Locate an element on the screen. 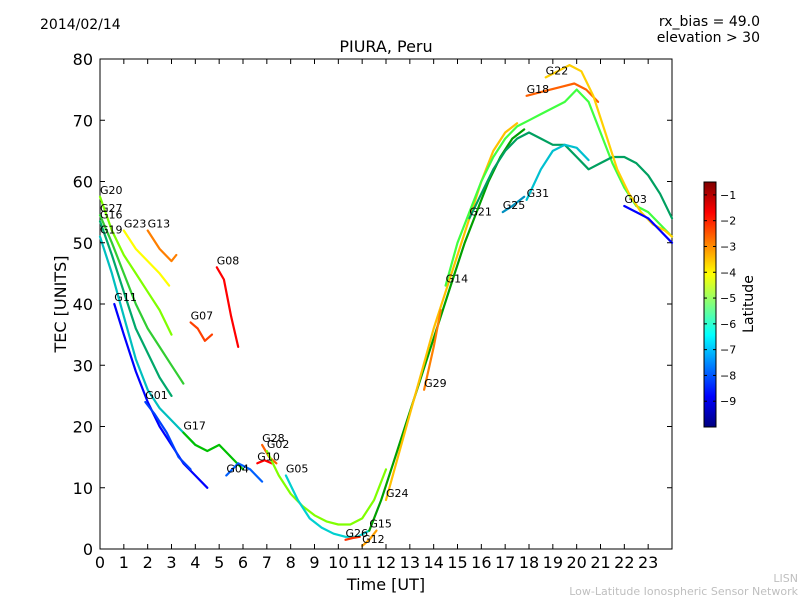 The width and height of the screenshot is (800, 600). x-tick-label: 6 is located at coordinates (243, 562).